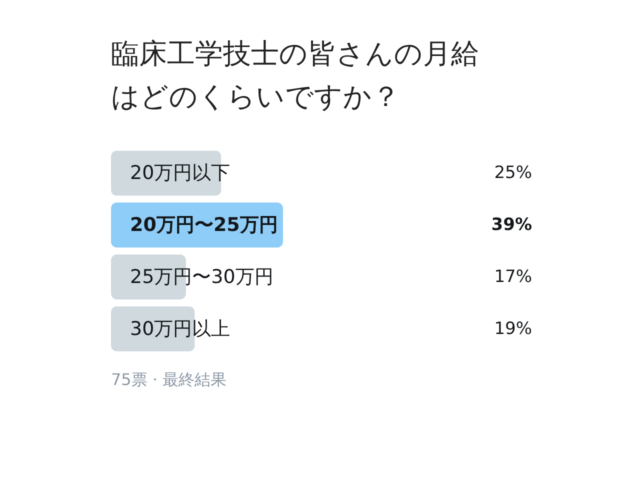  Describe the element at coordinates (513, 173) in the screenshot. I see `data-label: 25%` at that location.